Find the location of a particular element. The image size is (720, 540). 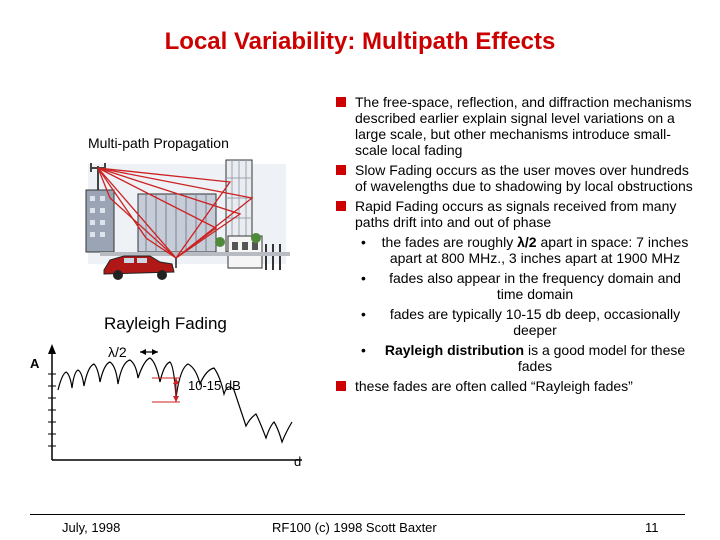

sub-bullet-bold: λ/2 is located at coordinates (527, 242).